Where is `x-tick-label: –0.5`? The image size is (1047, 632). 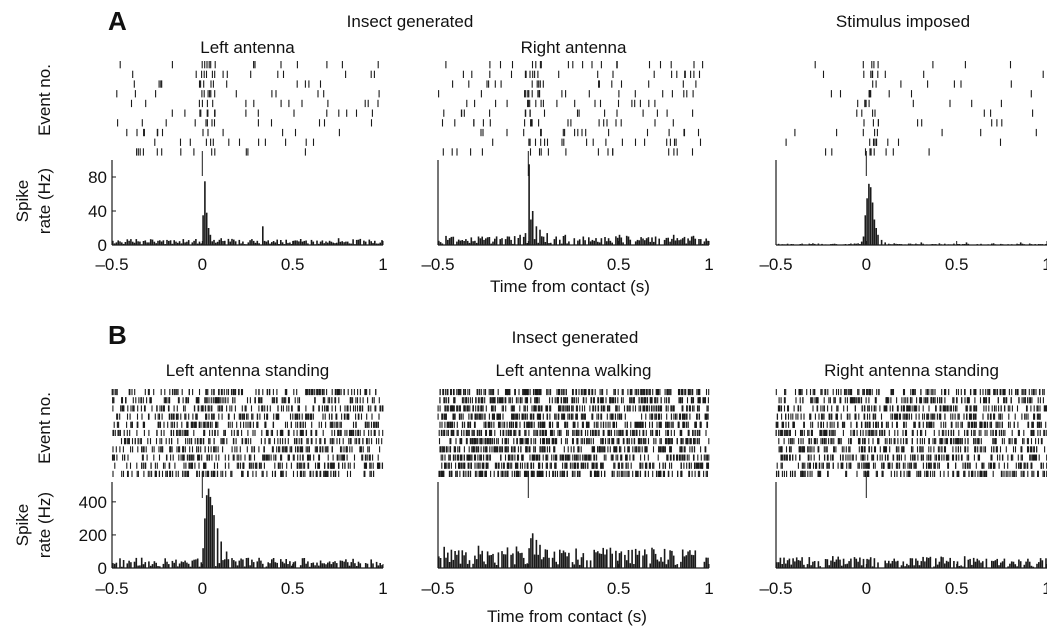 x-tick-label: –0.5 is located at coordinates (775, 264).